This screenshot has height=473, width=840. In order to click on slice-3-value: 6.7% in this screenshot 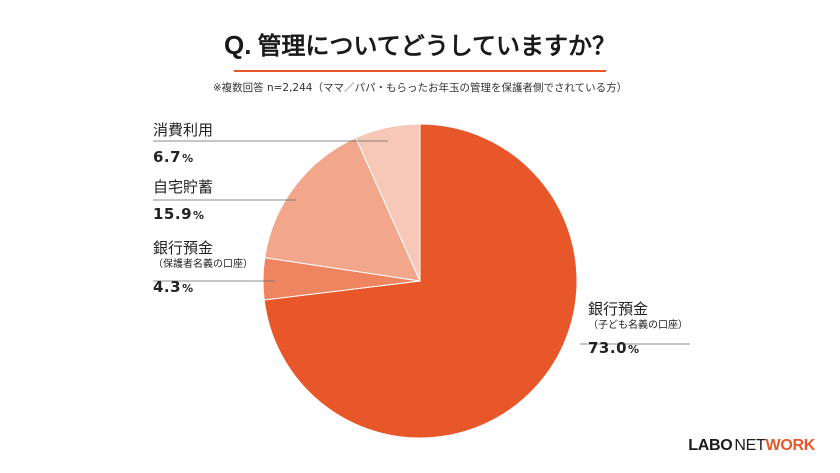, I will do `click(173, 157)`.